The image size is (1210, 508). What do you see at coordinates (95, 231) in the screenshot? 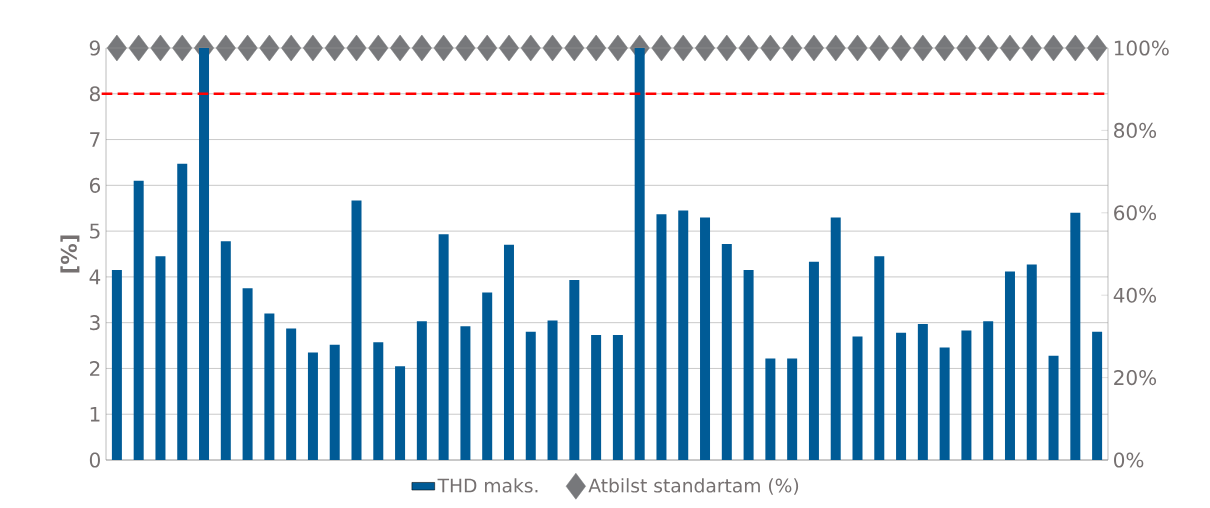
I see `y-tick-label: 5` at bounding box center [95, 231].